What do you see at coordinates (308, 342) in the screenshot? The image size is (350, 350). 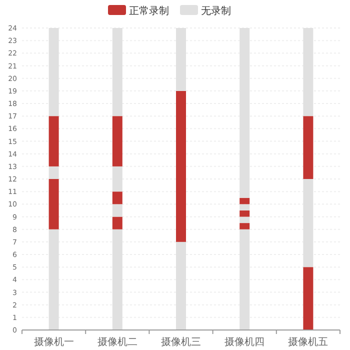 I see `x-tick-label: 摄像机五` at bounding box center [308, 342].